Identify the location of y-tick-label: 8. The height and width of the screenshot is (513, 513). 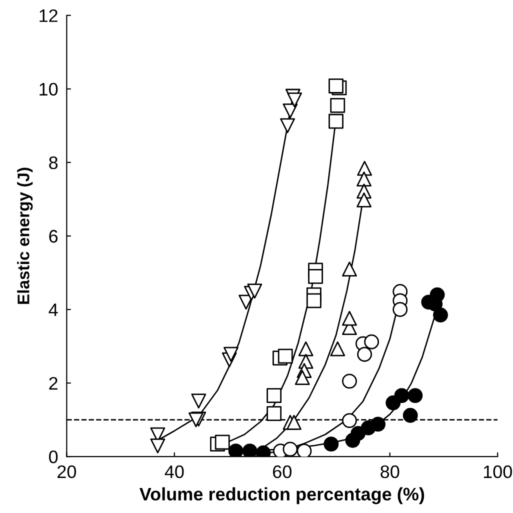
(53, 163).